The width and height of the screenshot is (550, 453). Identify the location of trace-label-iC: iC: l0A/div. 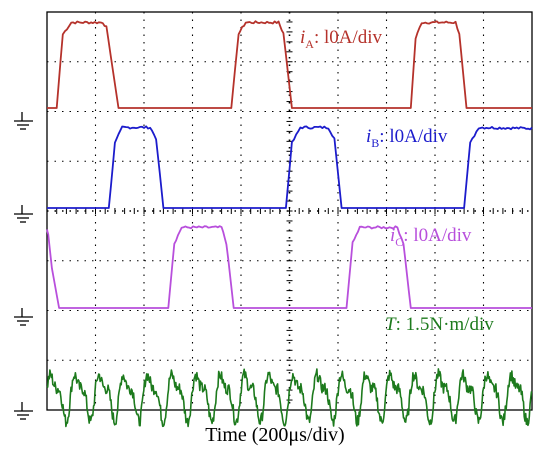
(431, 237).